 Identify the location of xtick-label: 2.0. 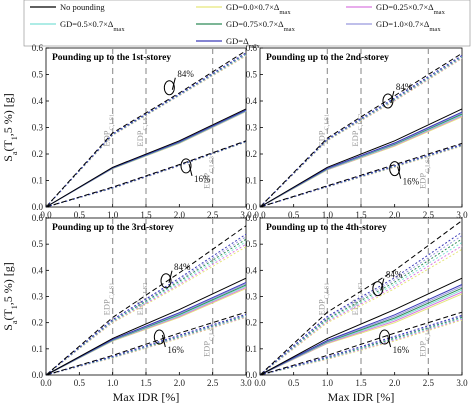
(395, 215).